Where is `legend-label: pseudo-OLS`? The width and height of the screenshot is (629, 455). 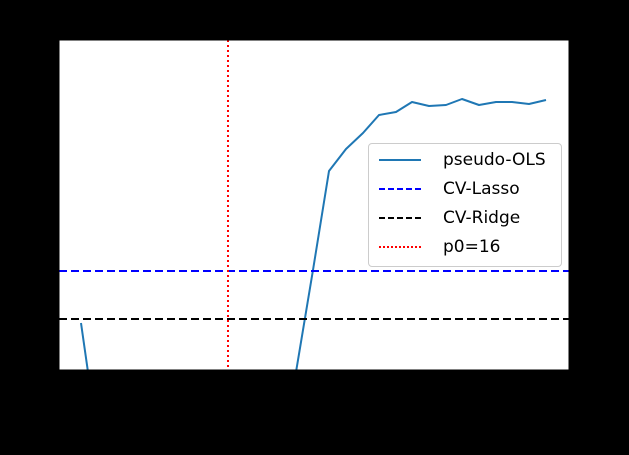 legend-label: pseudo-OLS is located at coordinates (494, 160).